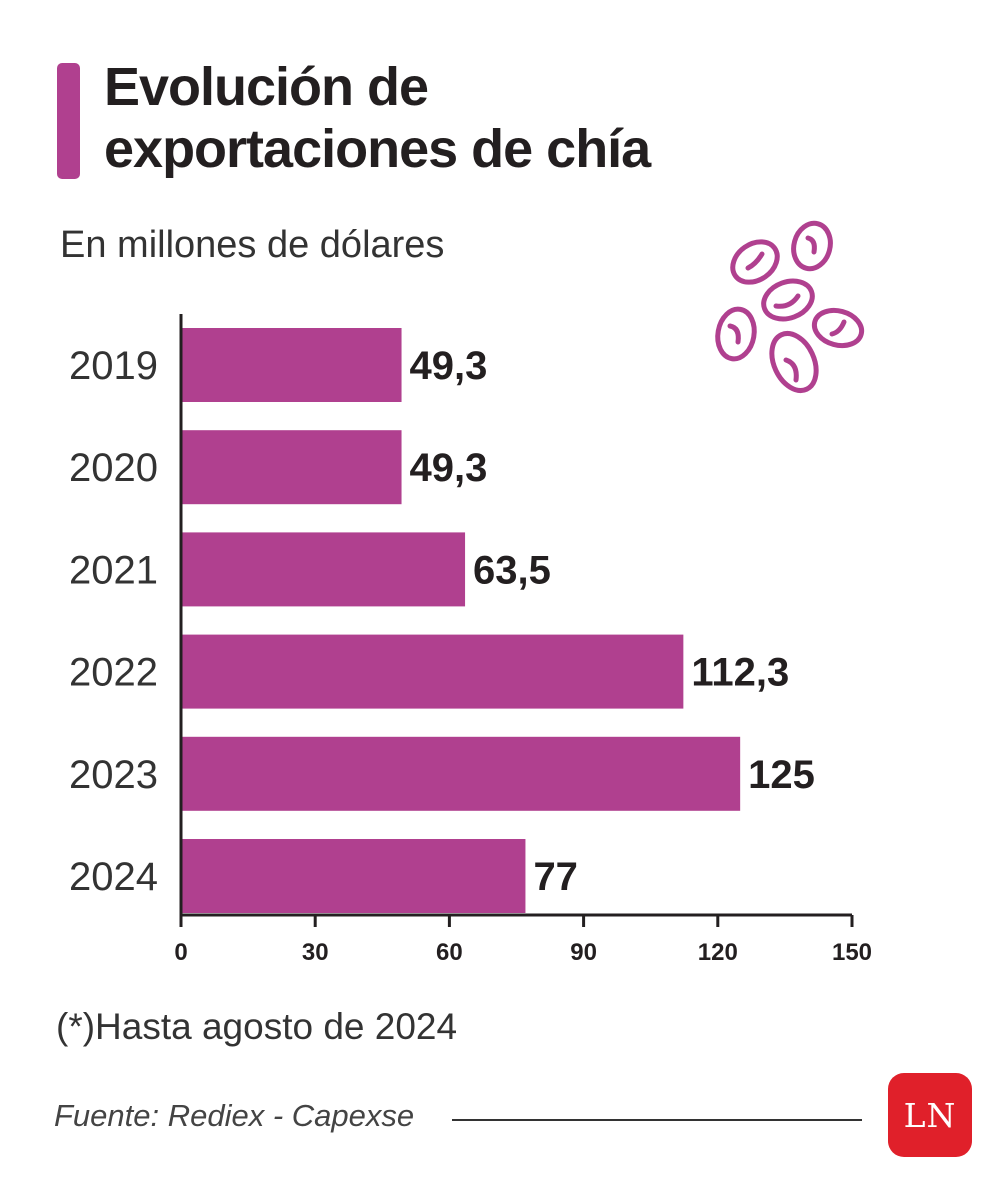  I want to click on chia-seeds-icon, so click(790, 306).